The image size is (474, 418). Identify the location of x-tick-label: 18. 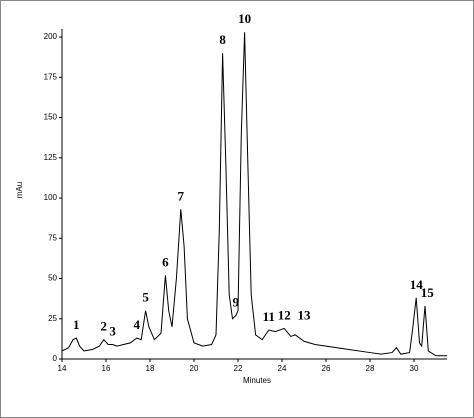
(150, 368).